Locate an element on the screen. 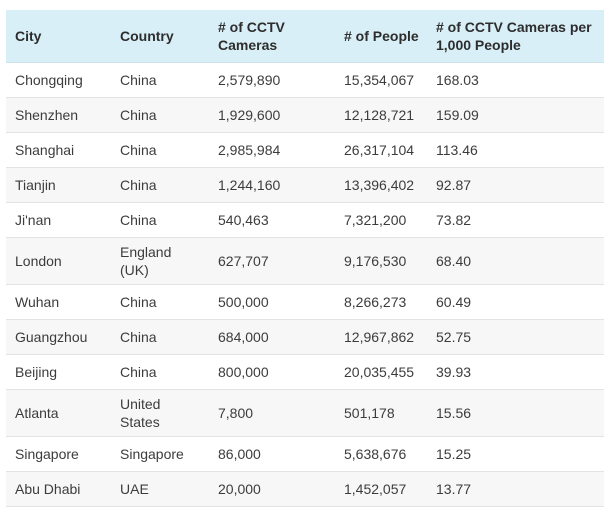  people-cell: 12,128,721 is located at coordinates (381, 115).